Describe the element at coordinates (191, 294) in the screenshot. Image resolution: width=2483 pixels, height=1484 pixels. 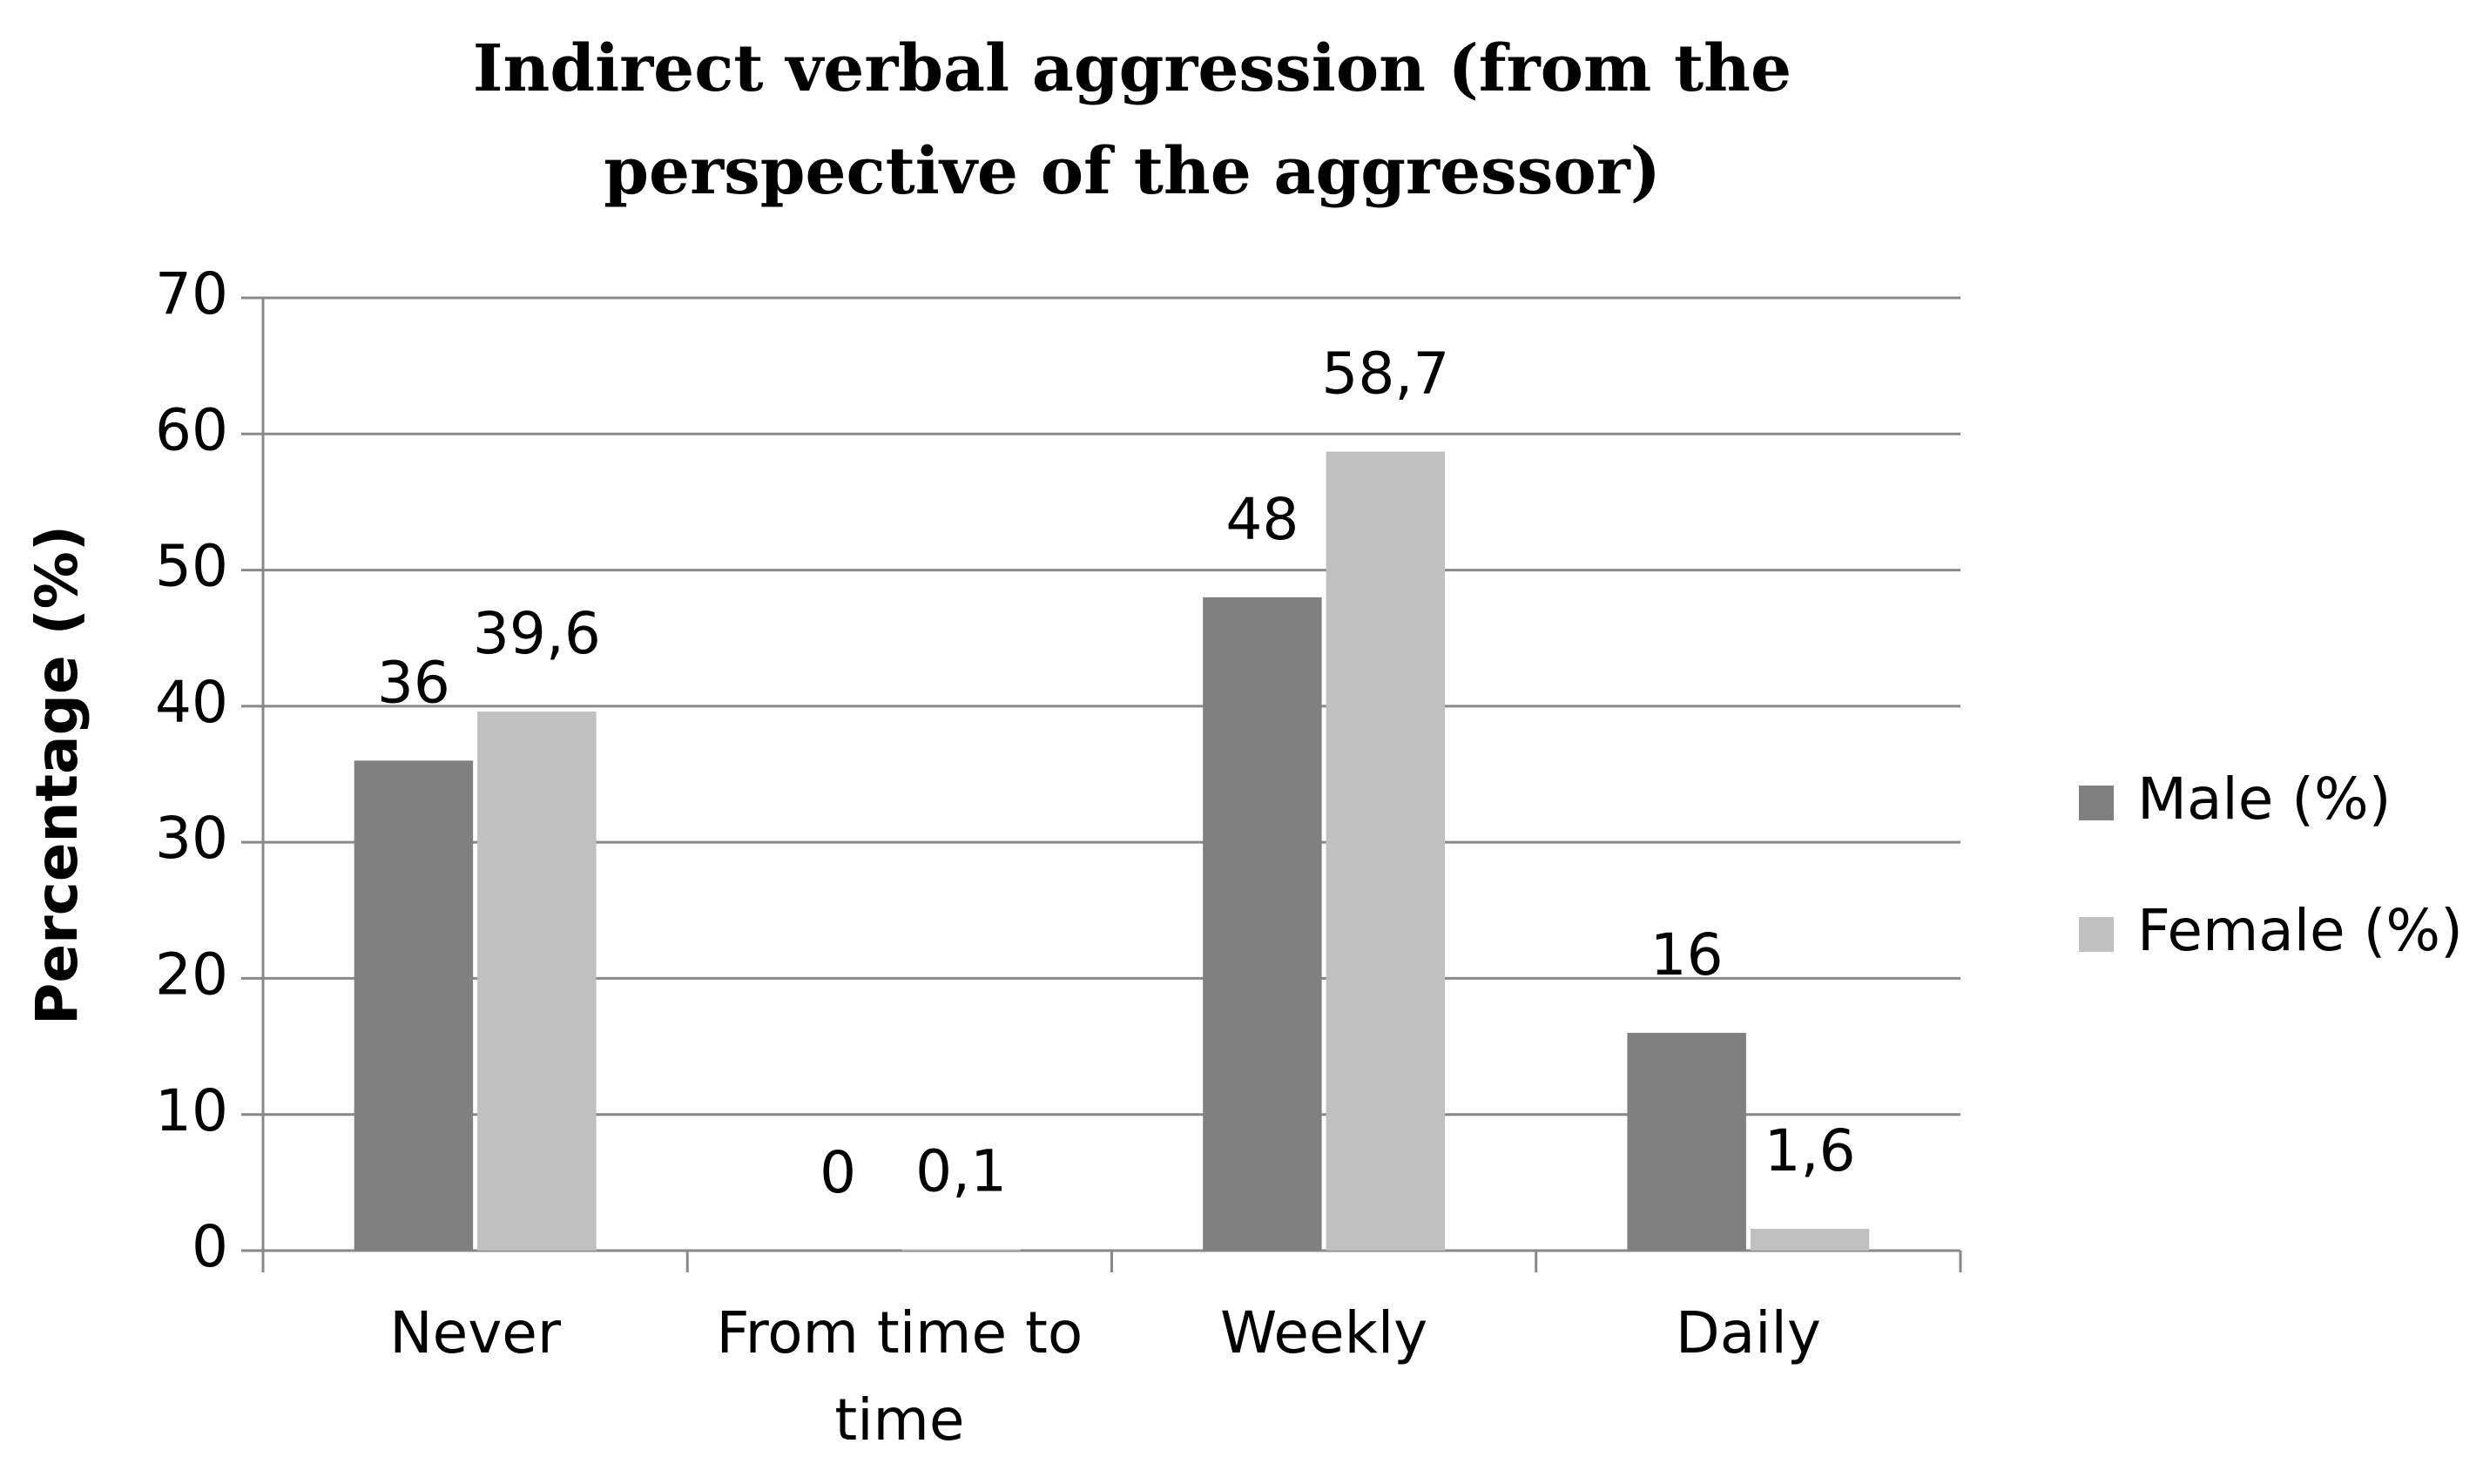
I see `y-tick-label: 70` at that location.